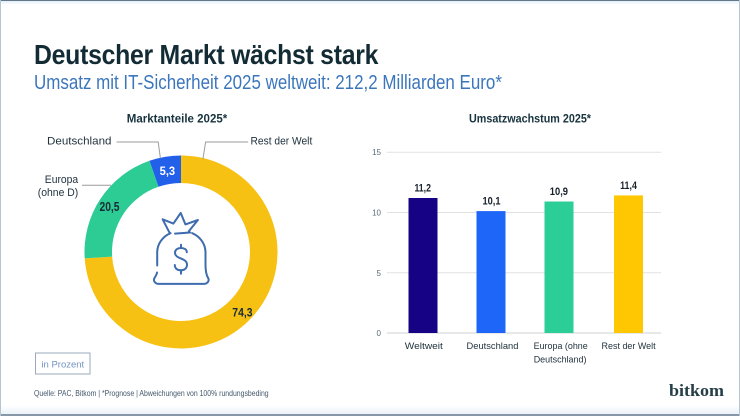  What do you see at coordinates (62, 365) in the screenshot?
I see `svg-text: in Prozent` at bounding box center [62, 365].